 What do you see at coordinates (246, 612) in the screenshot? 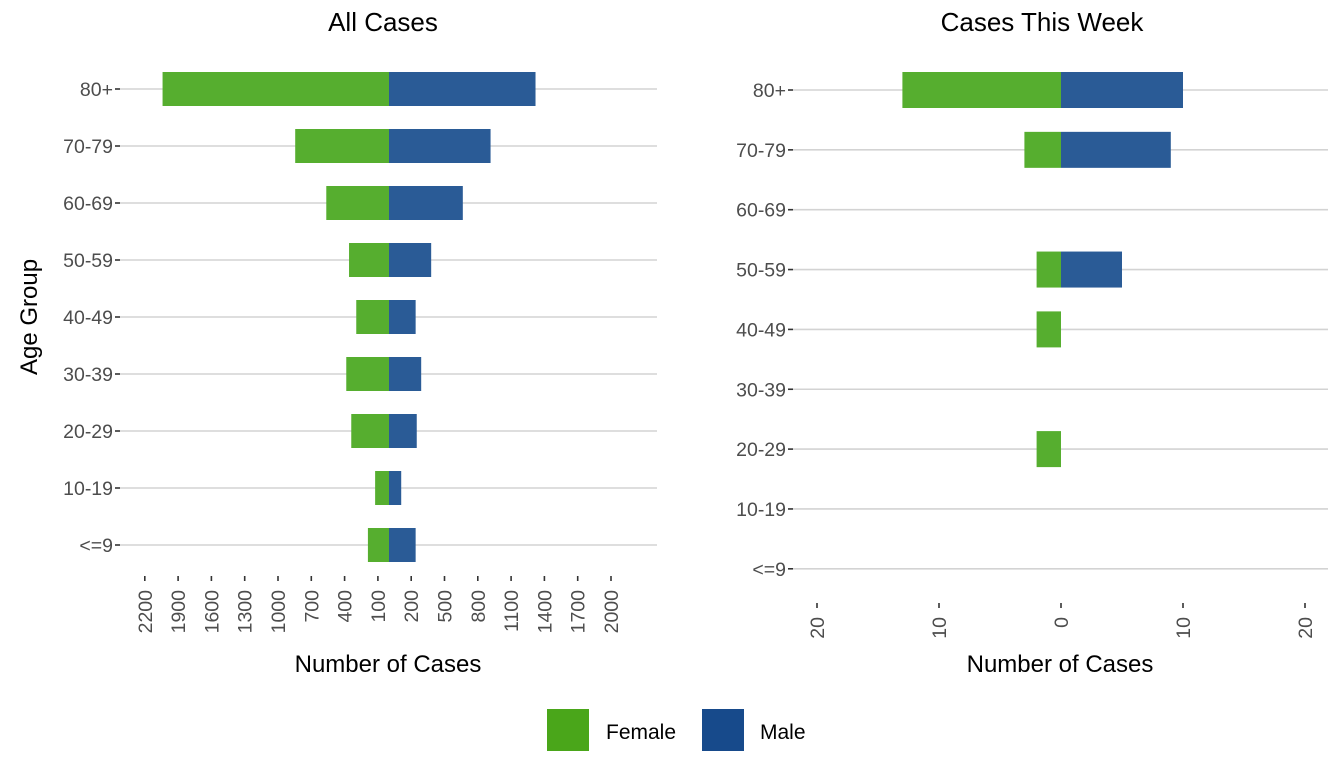
I see `x-tick-label: 1300` at bounding box center [246, 612].